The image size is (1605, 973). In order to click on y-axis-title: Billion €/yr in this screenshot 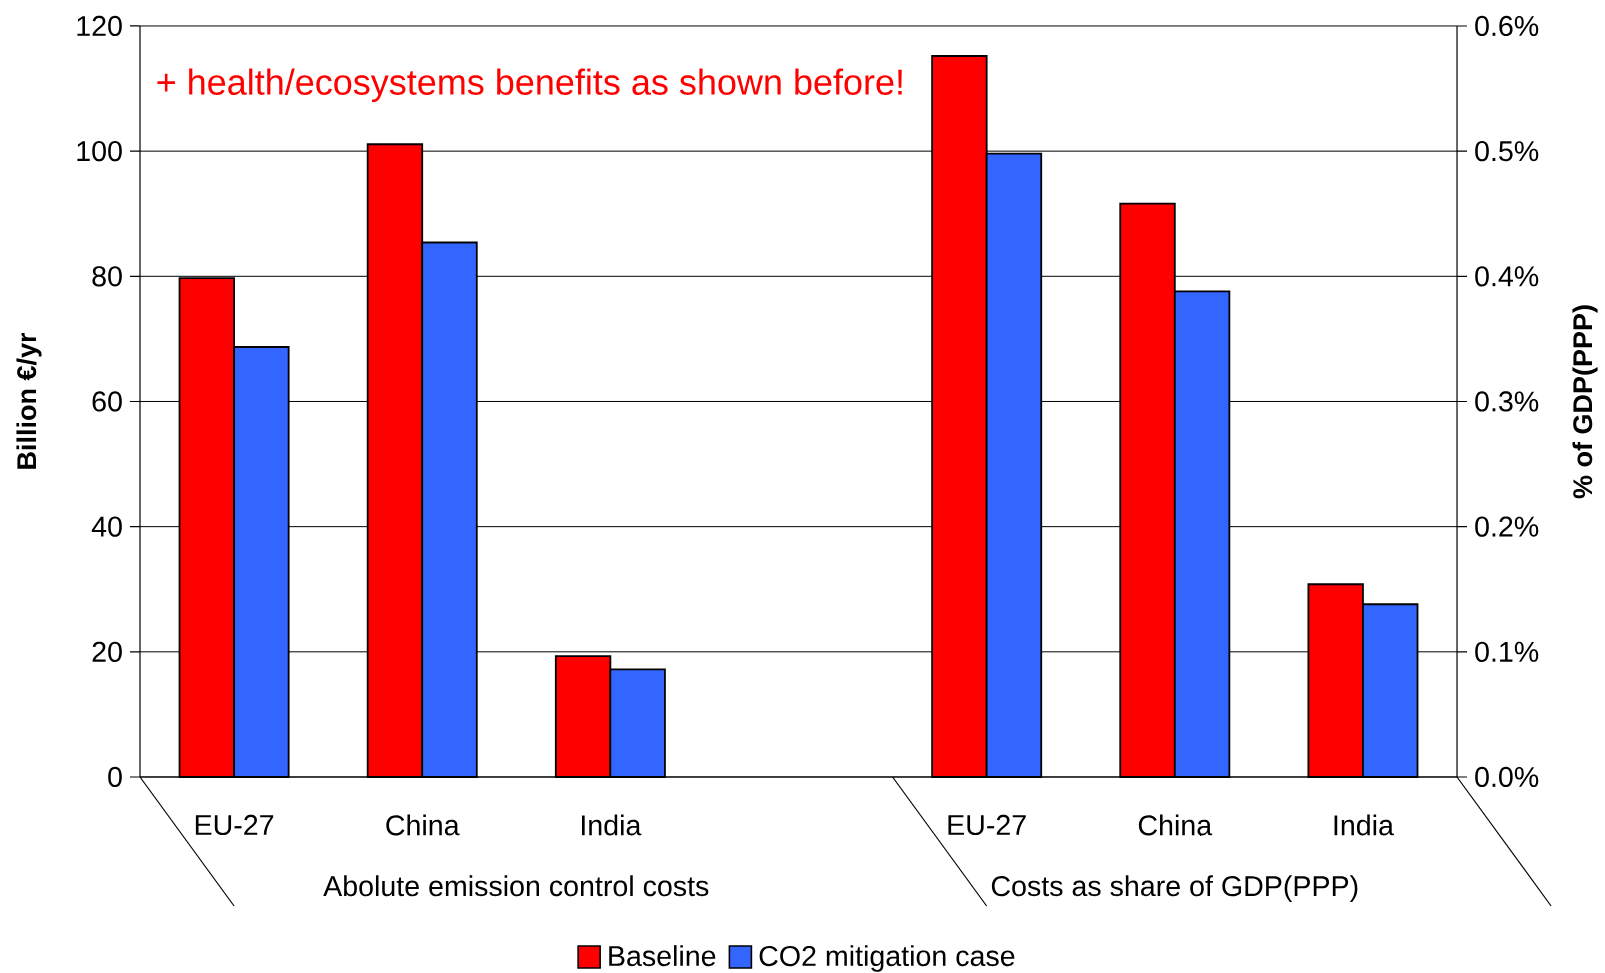, I will do `click(29, 400)`.